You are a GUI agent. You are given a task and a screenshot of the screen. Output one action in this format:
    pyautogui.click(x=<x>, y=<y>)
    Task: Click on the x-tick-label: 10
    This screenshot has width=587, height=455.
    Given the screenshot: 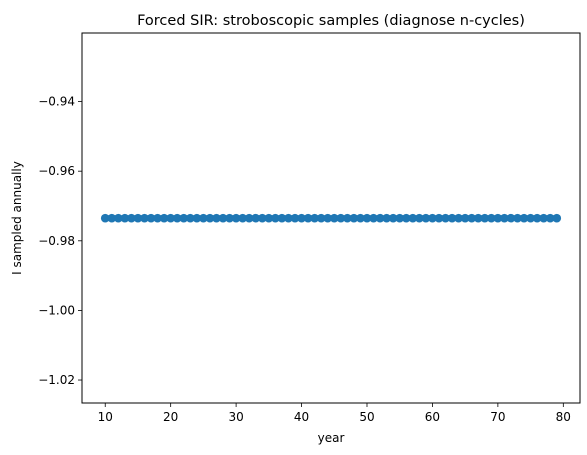 What is the action you would take?
    pyautogui.click(x=105, y=417)
    